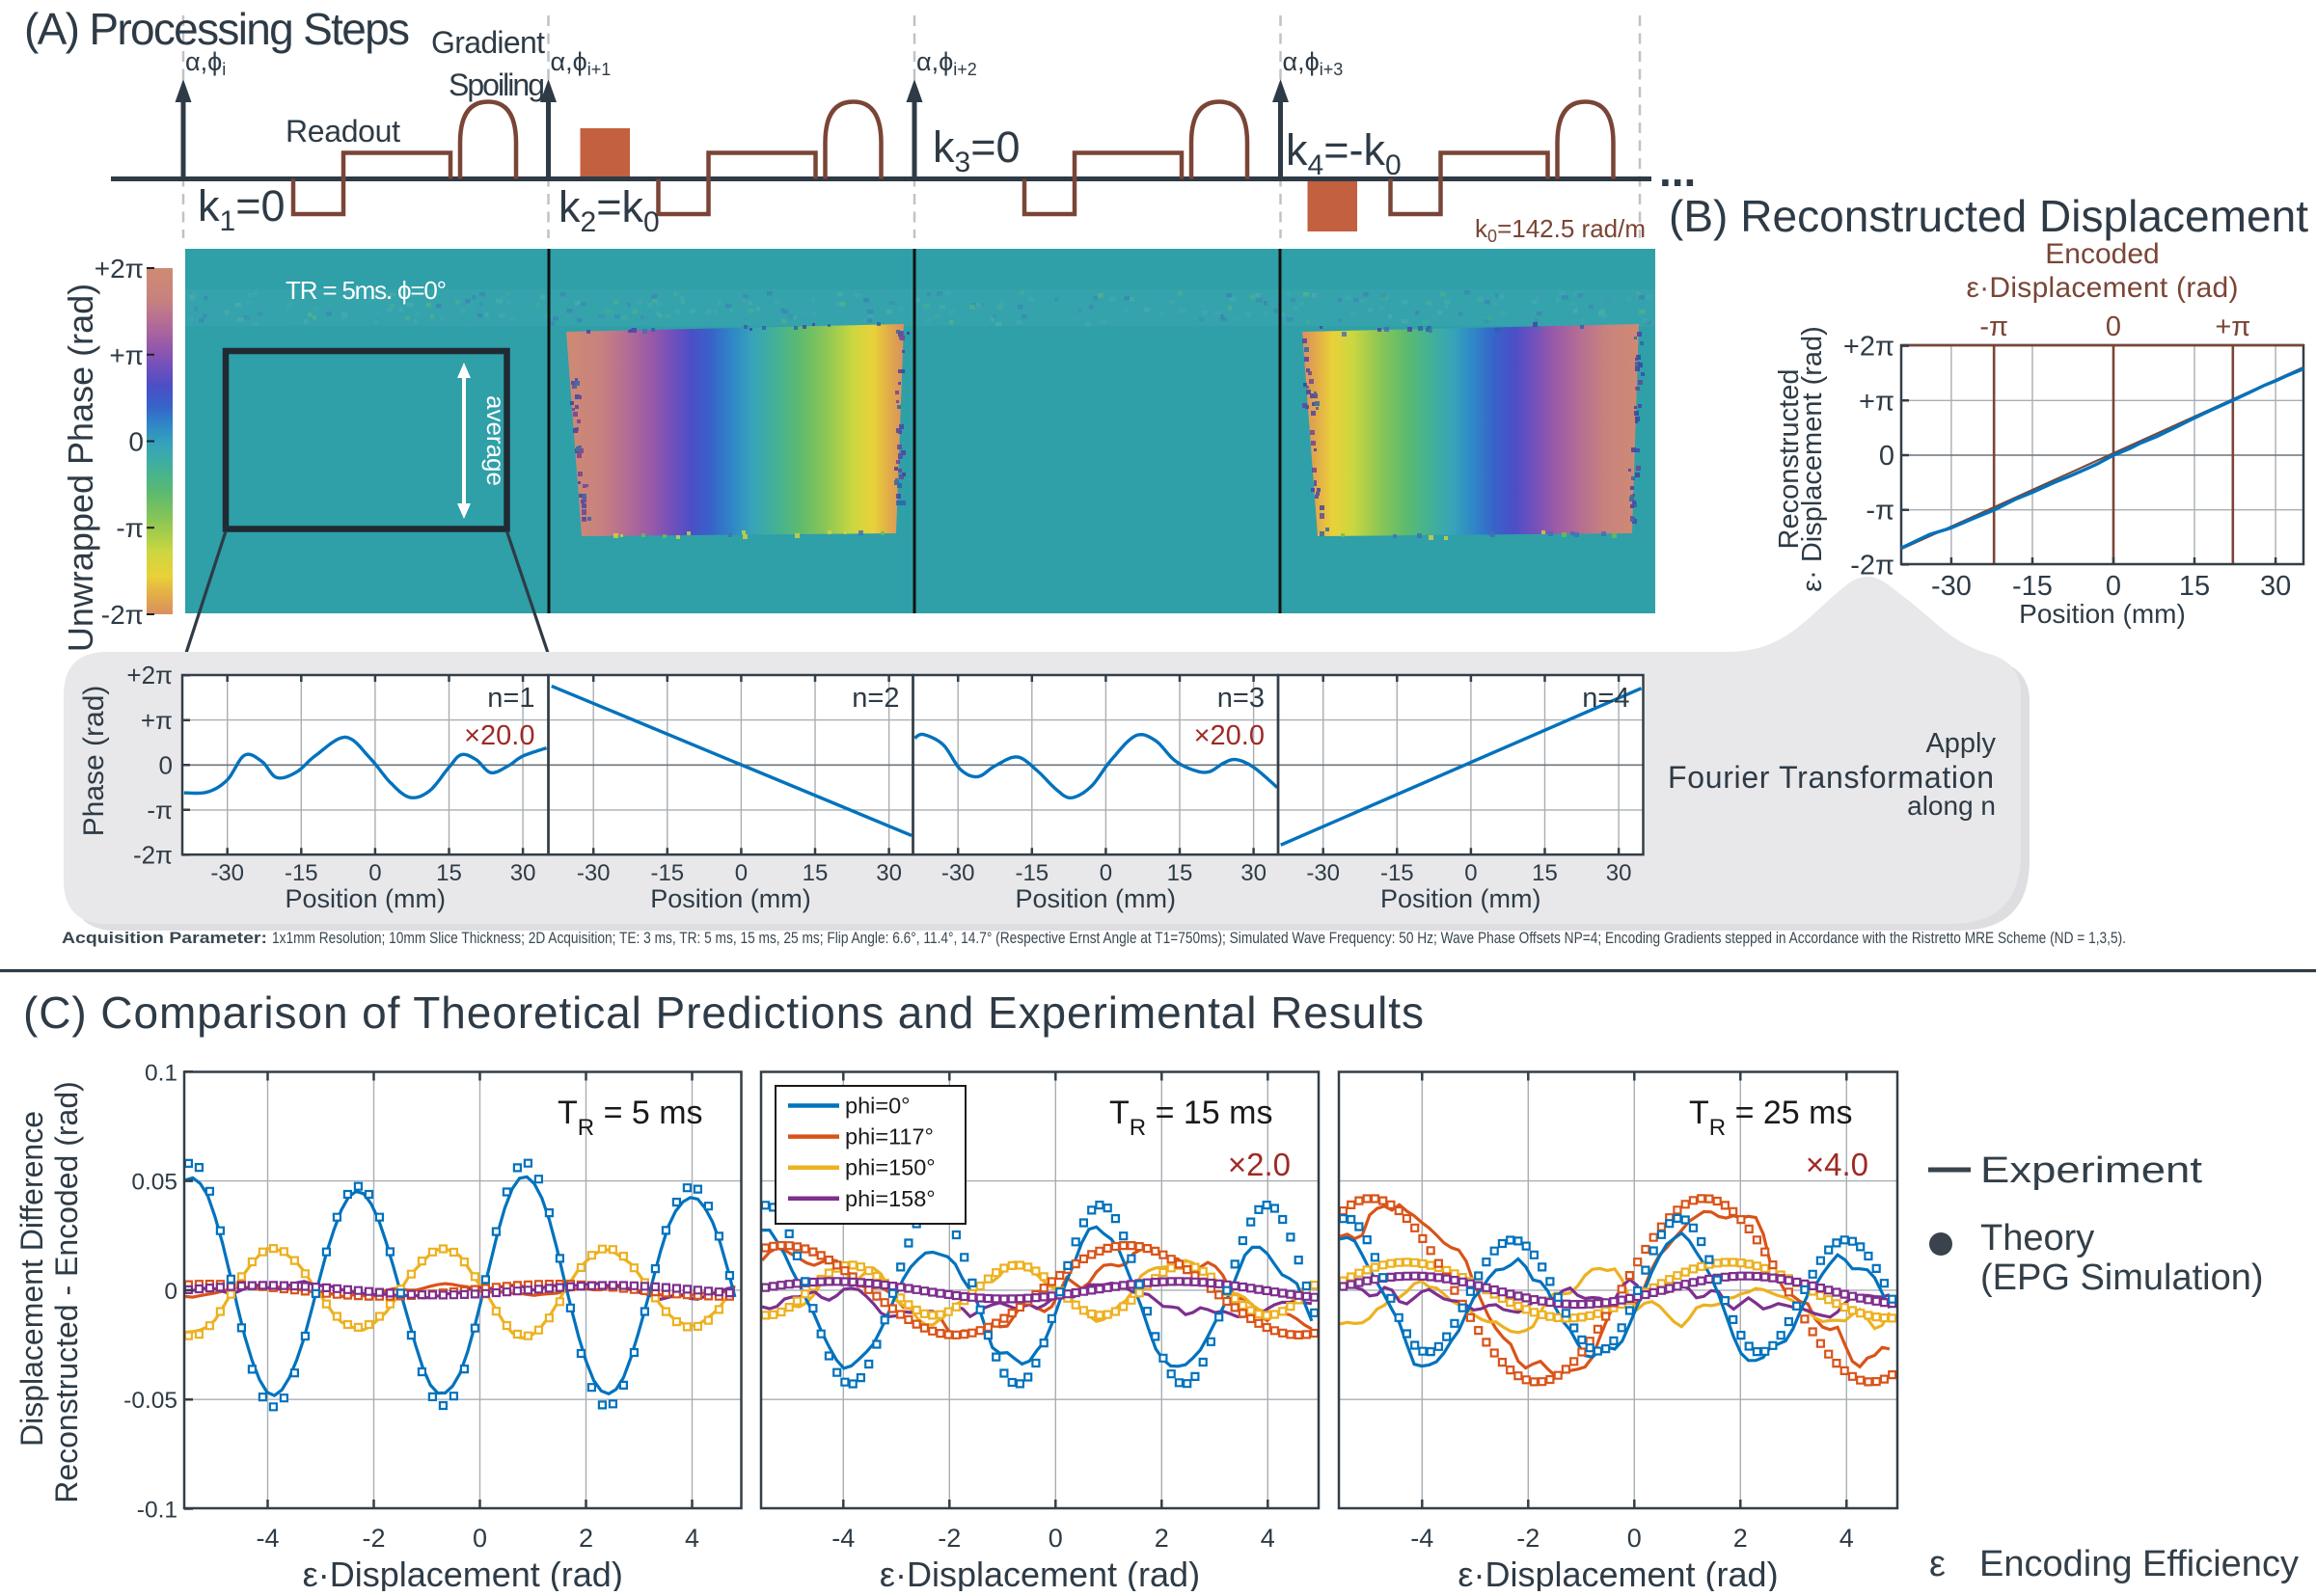  What do you see at coordinates (1241, 699) in the screenshot?
I see `svg-text: n=3` at bounding box center [1241, 699].